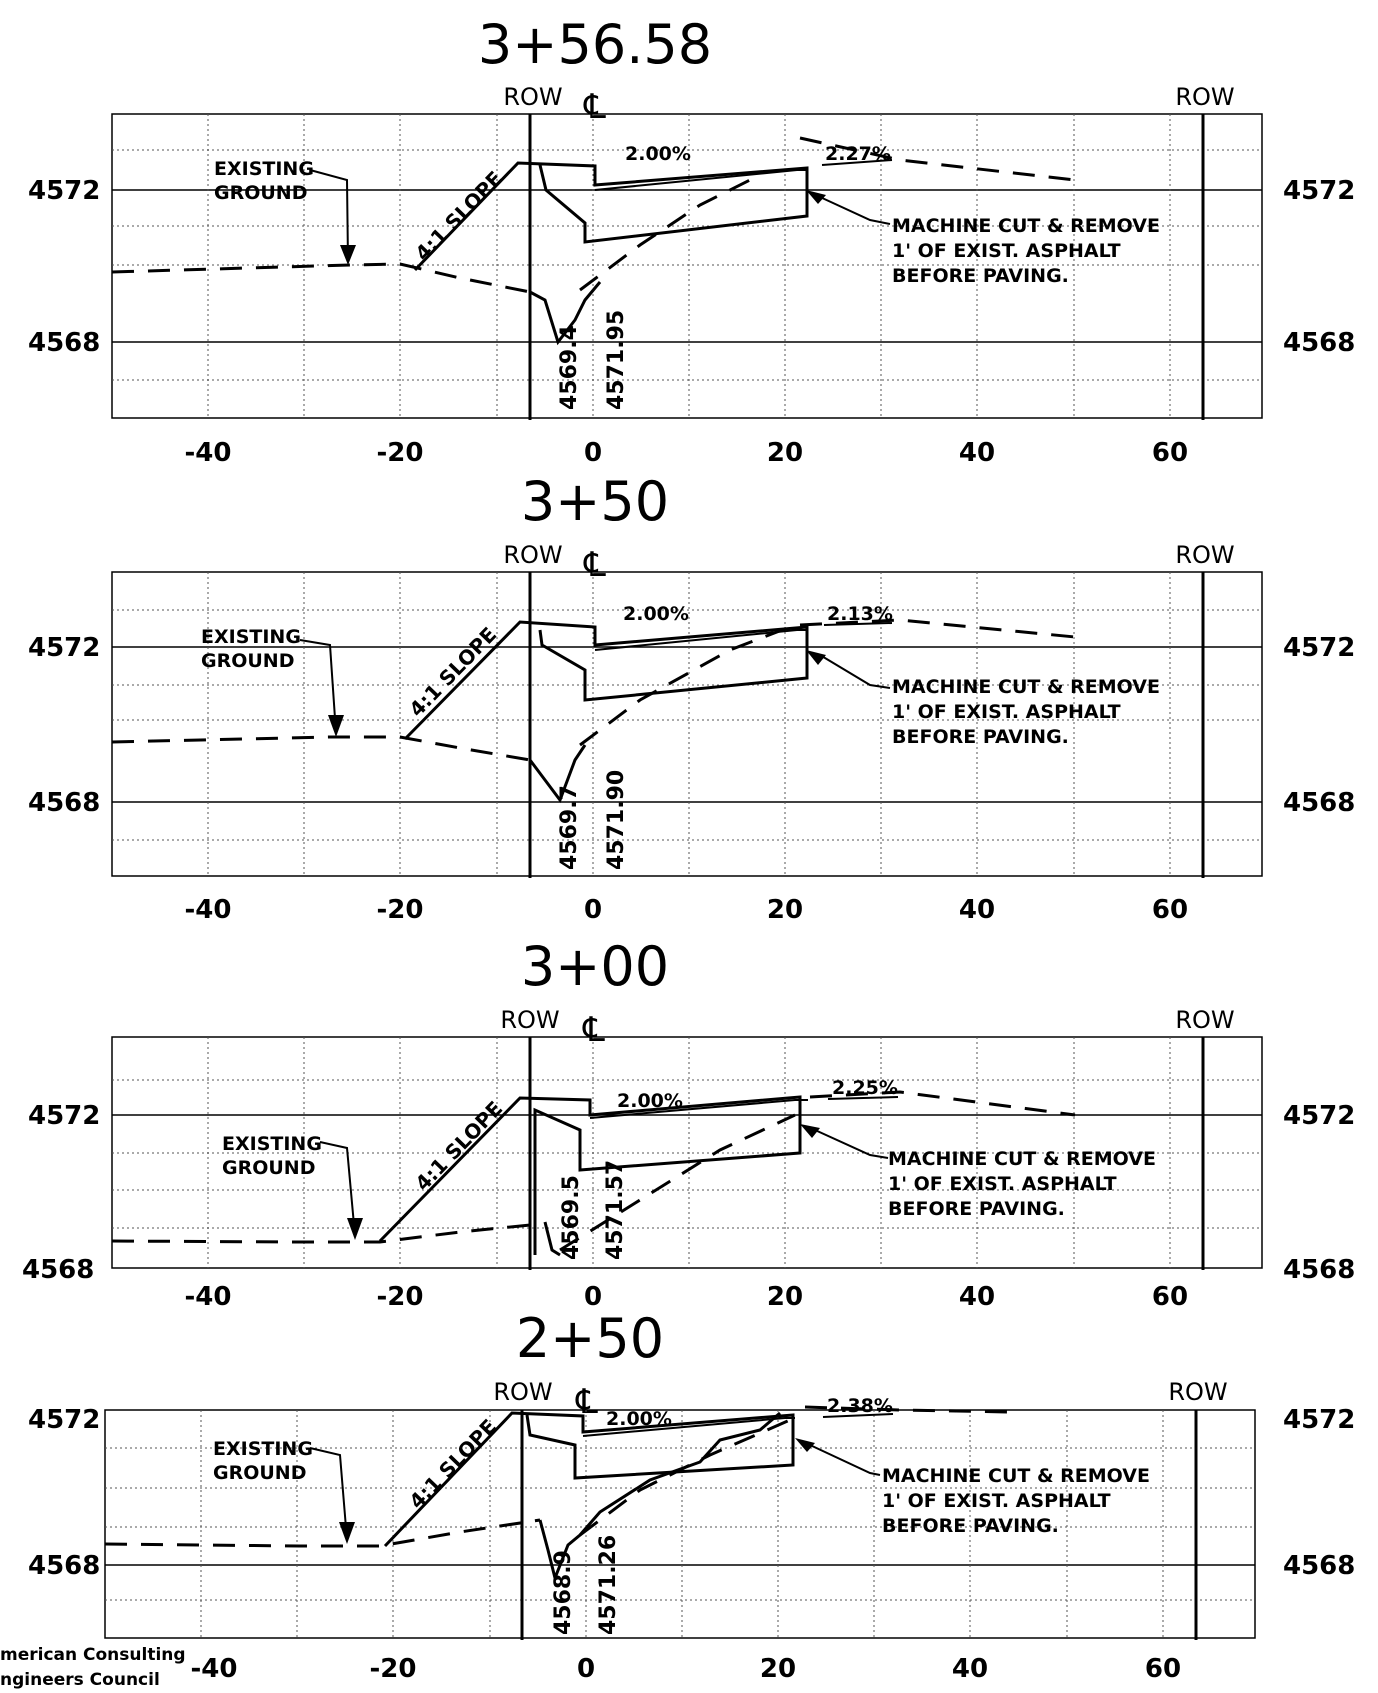 The width and height of the screenshot is (1378, 1693). What do you see at coordinates (93, 1655) in the screenshot?
I see `credit-line-1: merican Consulting` at bounding box center [93, 1655].